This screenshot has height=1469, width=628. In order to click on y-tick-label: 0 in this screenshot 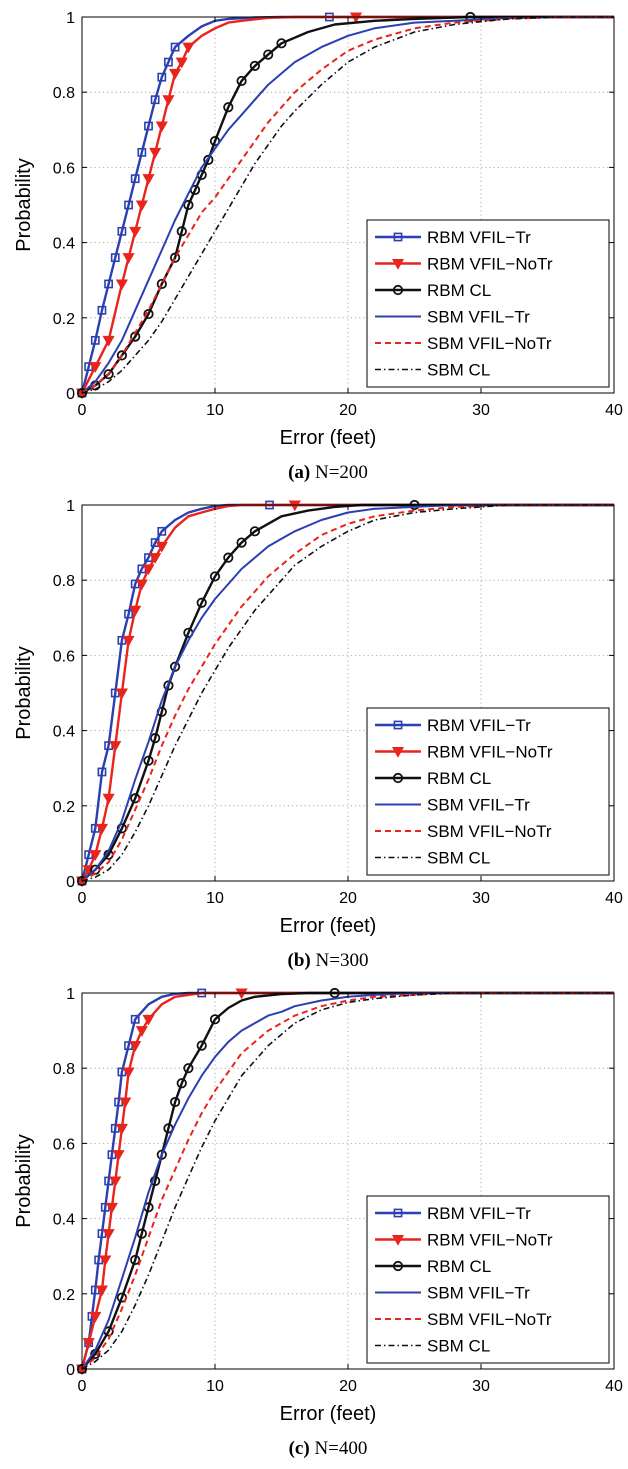, I will do `click(70, 394)`.